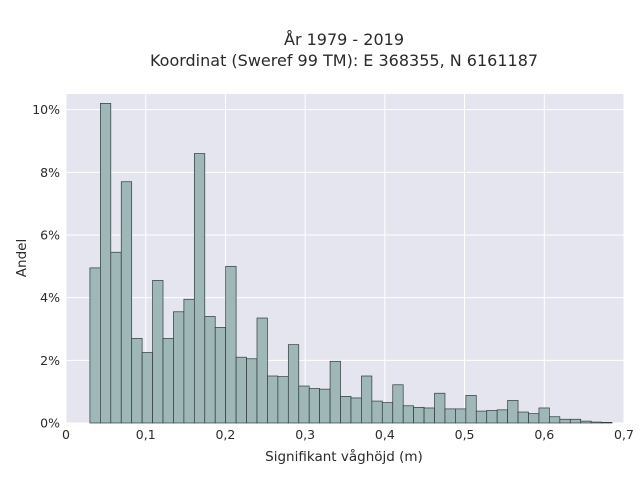 This screenshot has height=480, width=640. What do you see at coordinates (344, 39) in the screenshot?
I see `chart-title-years: År 1979 - 2019` at bounding box center [344, 39].